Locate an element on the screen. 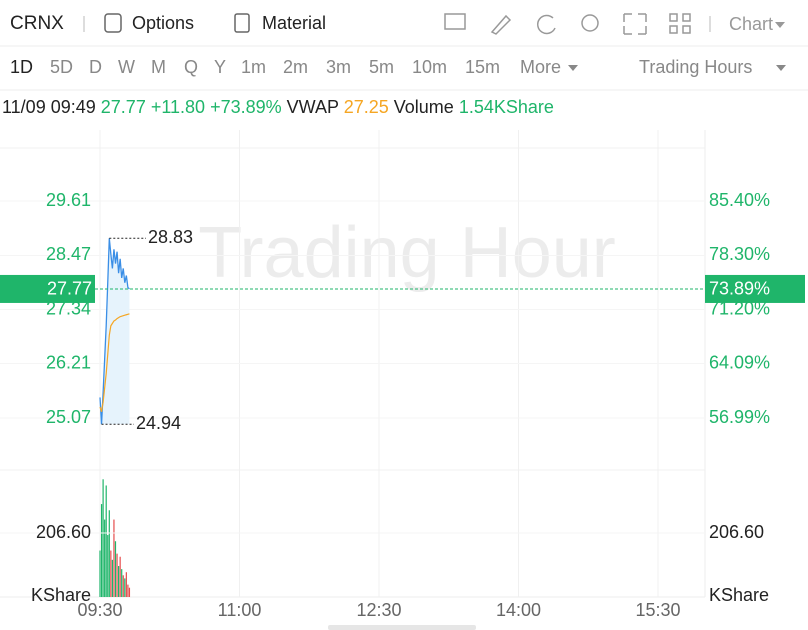  price-tick-label: 28.47 is located at coordinates (68, 254).